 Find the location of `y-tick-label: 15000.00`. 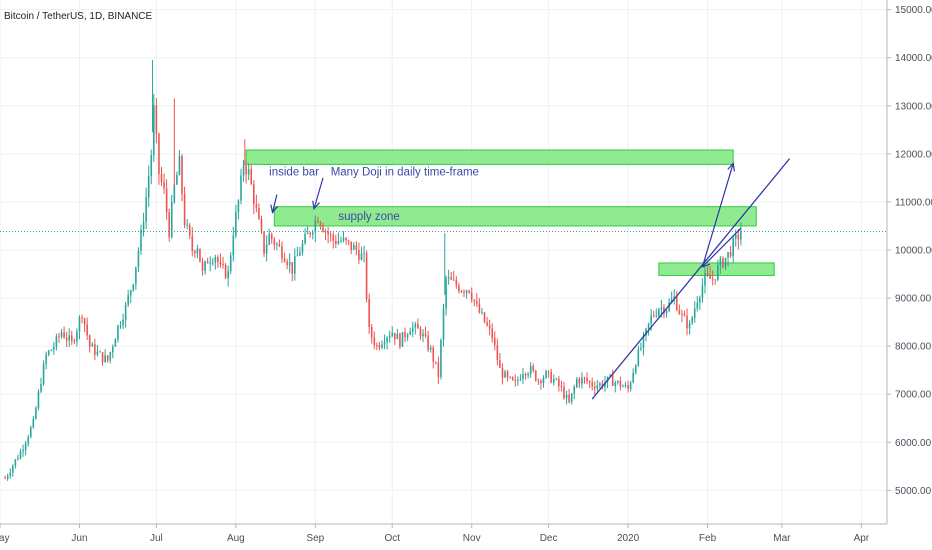

y-tick-label: 15000.00 is located at coordinates (913, 10).